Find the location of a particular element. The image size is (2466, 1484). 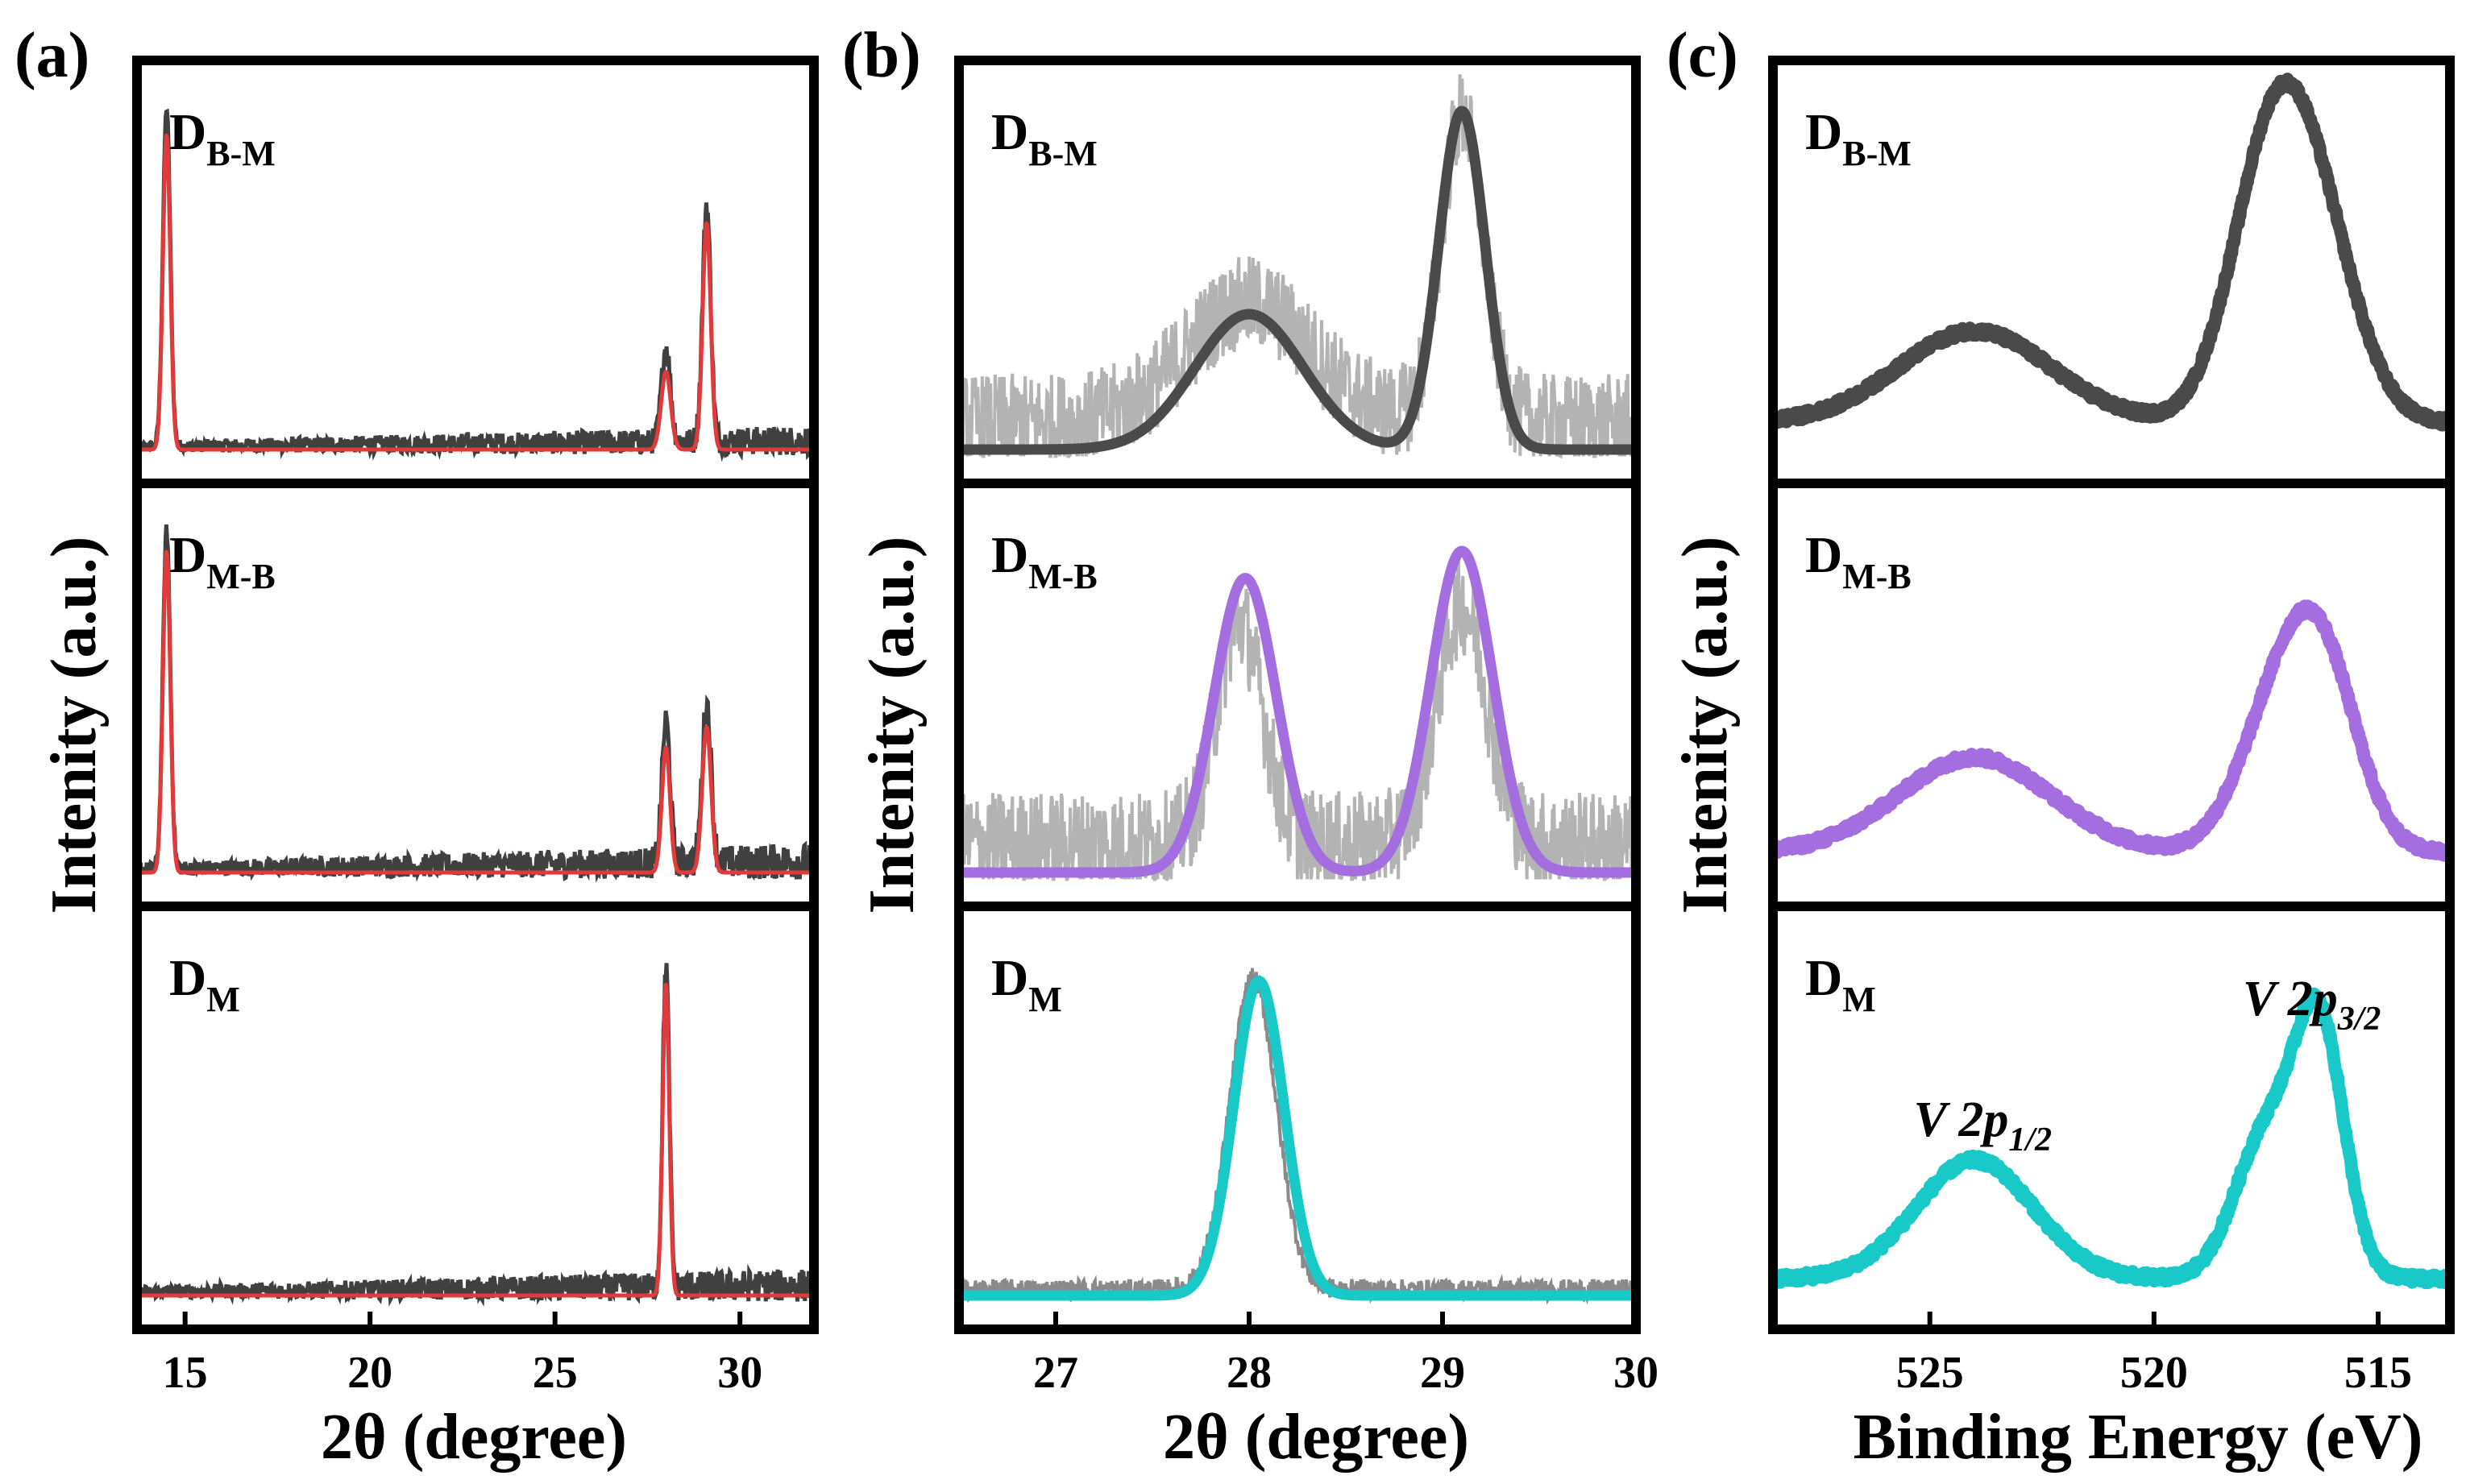

panel-letter-b: (b) is located at coordinates (881, 55).